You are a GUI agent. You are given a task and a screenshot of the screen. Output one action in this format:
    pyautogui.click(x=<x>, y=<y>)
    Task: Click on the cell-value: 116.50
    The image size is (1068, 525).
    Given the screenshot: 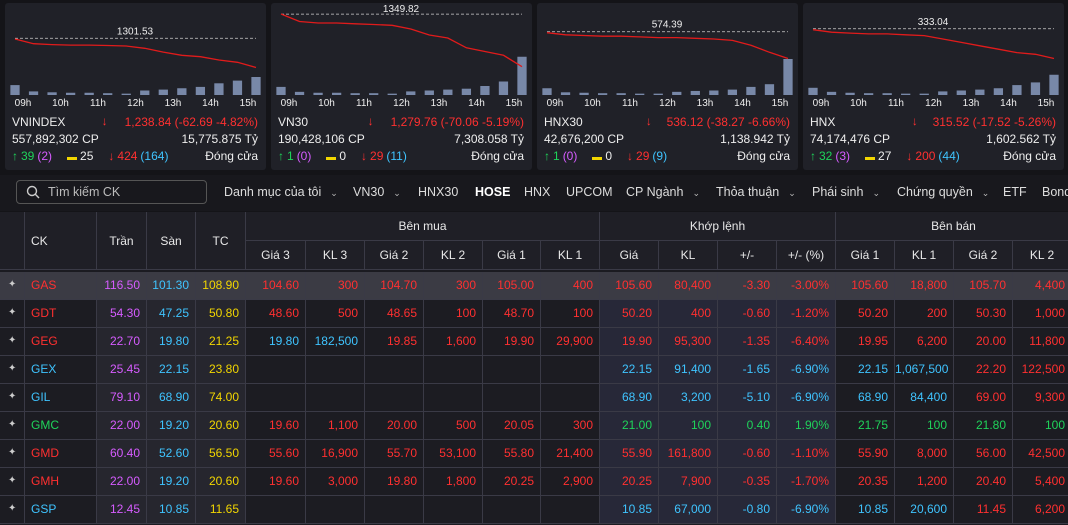 What is the action you would take?
    pyautogui.click(x=122, y=286)
    